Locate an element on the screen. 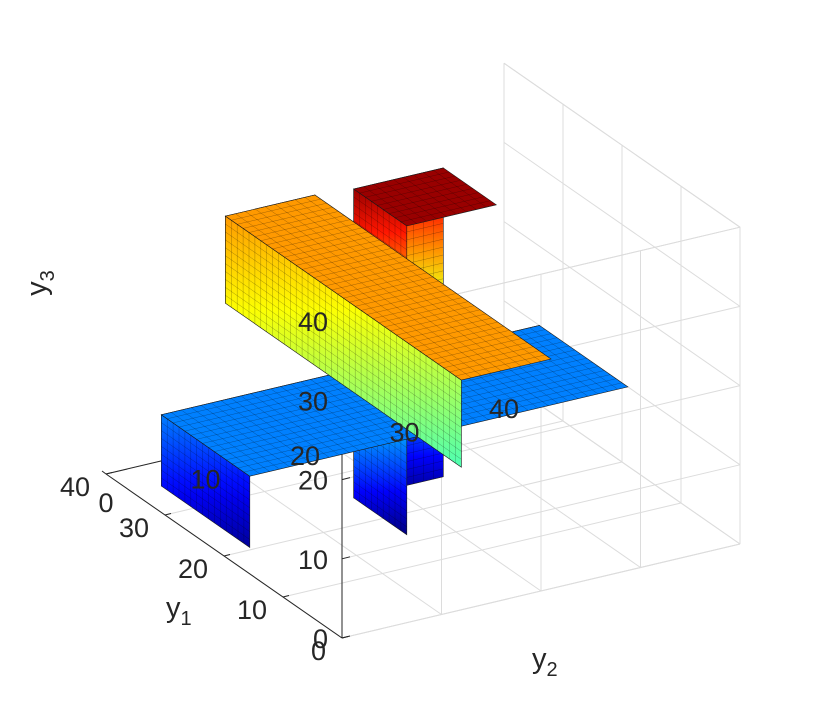 The height and width of the screenshot is (719, 822). tick-label-y1: 20 is located at coordinates (193, 569).